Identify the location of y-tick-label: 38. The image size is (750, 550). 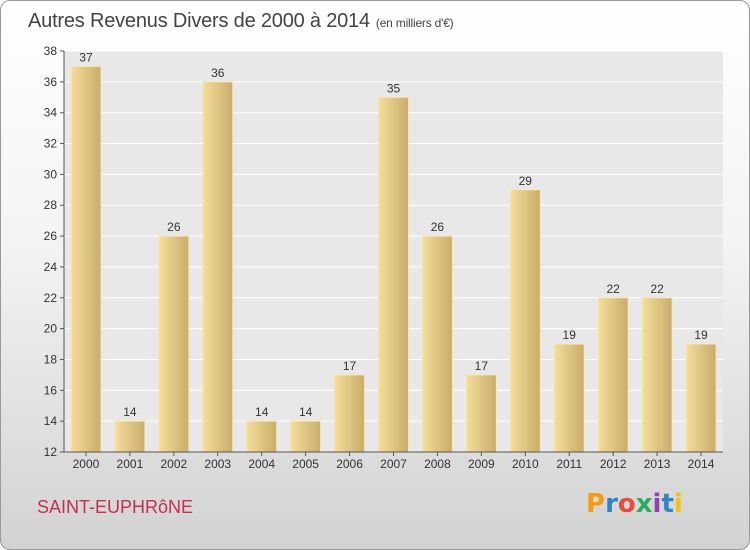
(51, 51).